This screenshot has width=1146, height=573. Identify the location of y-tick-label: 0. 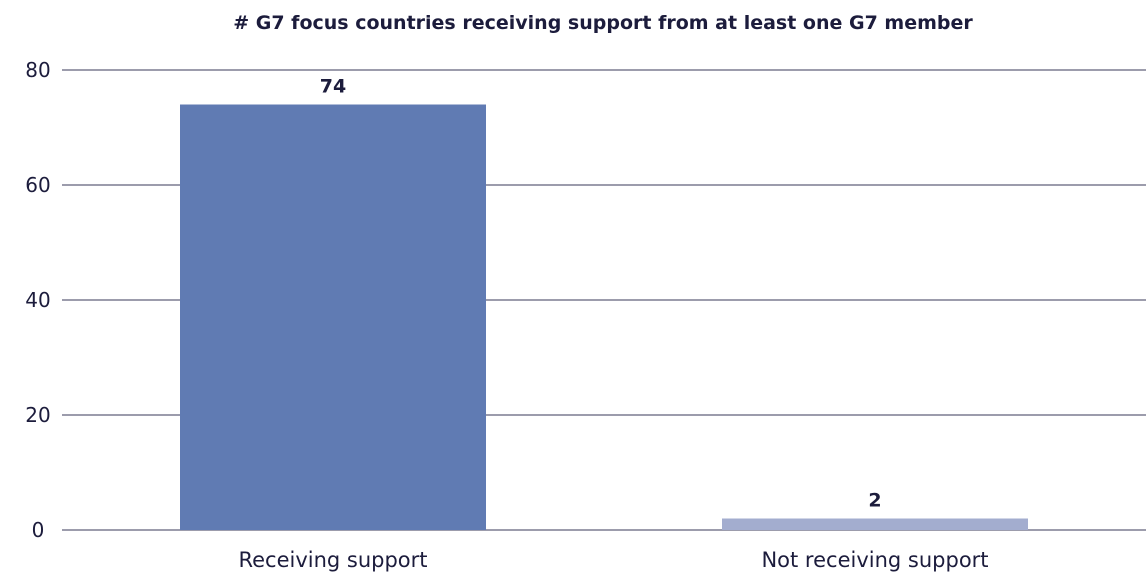
(38, 530).